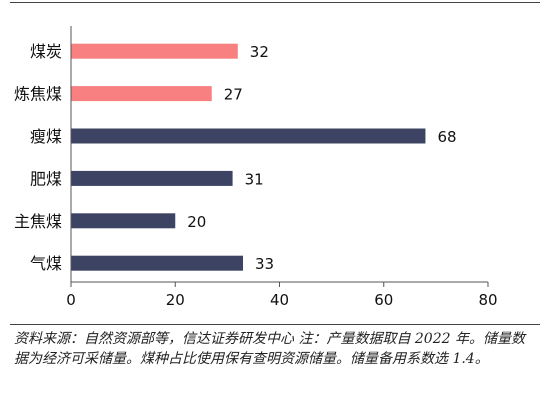  What do you see at coordinates (275, 324) in the screenshot?
I see `footnote-rule` at bounding box center [275, 324].